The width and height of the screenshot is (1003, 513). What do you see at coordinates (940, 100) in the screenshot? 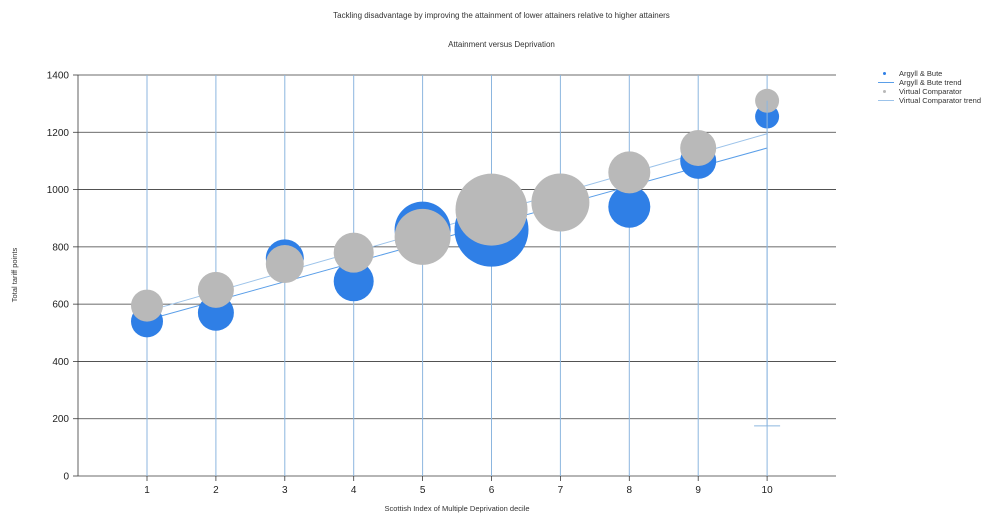
I see `legend-label: Virtual Comparator trend` at bounding box center [940, 100].